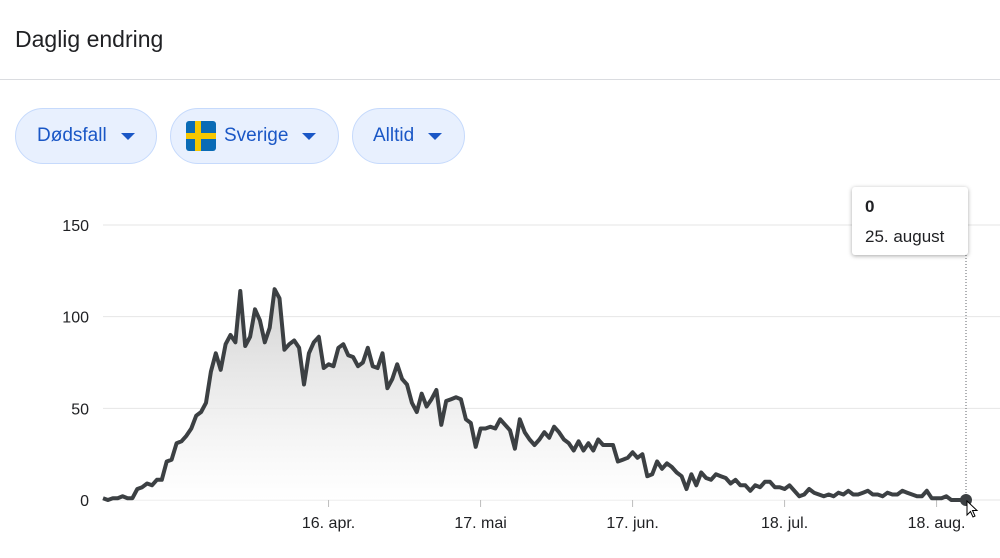 This screenshot has width=1000, height=558. Describe the element at coordinates (328, 523) in the screenshot. I see `x-tick-label: 16. apr.` at that location.